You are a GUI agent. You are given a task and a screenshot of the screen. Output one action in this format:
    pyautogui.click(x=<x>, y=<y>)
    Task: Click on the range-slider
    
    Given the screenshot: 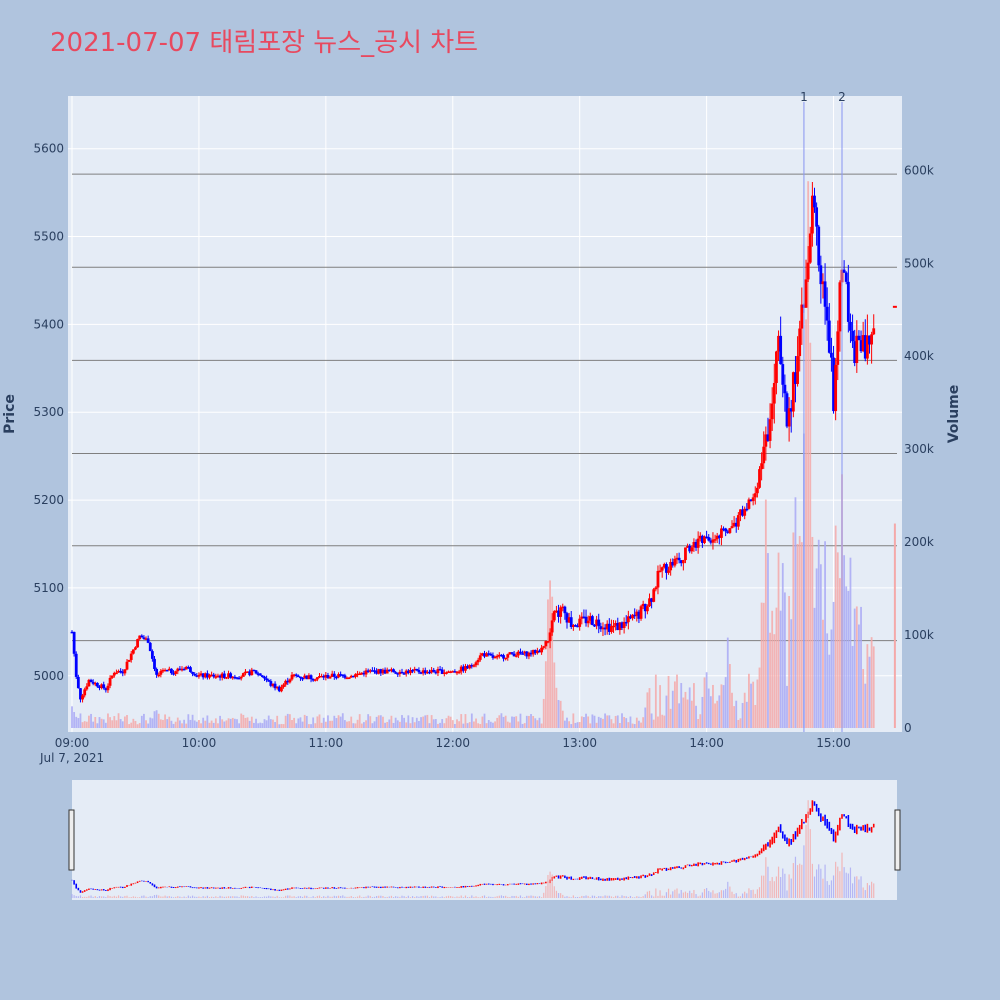 What is the action you would take?
    pyautogui.click(x=484, y=840)
    